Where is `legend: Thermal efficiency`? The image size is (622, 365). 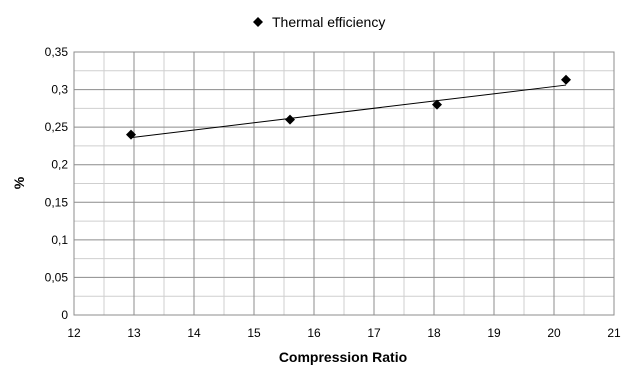 legend: Thermal efficiency is located at coordinates (319, 22).